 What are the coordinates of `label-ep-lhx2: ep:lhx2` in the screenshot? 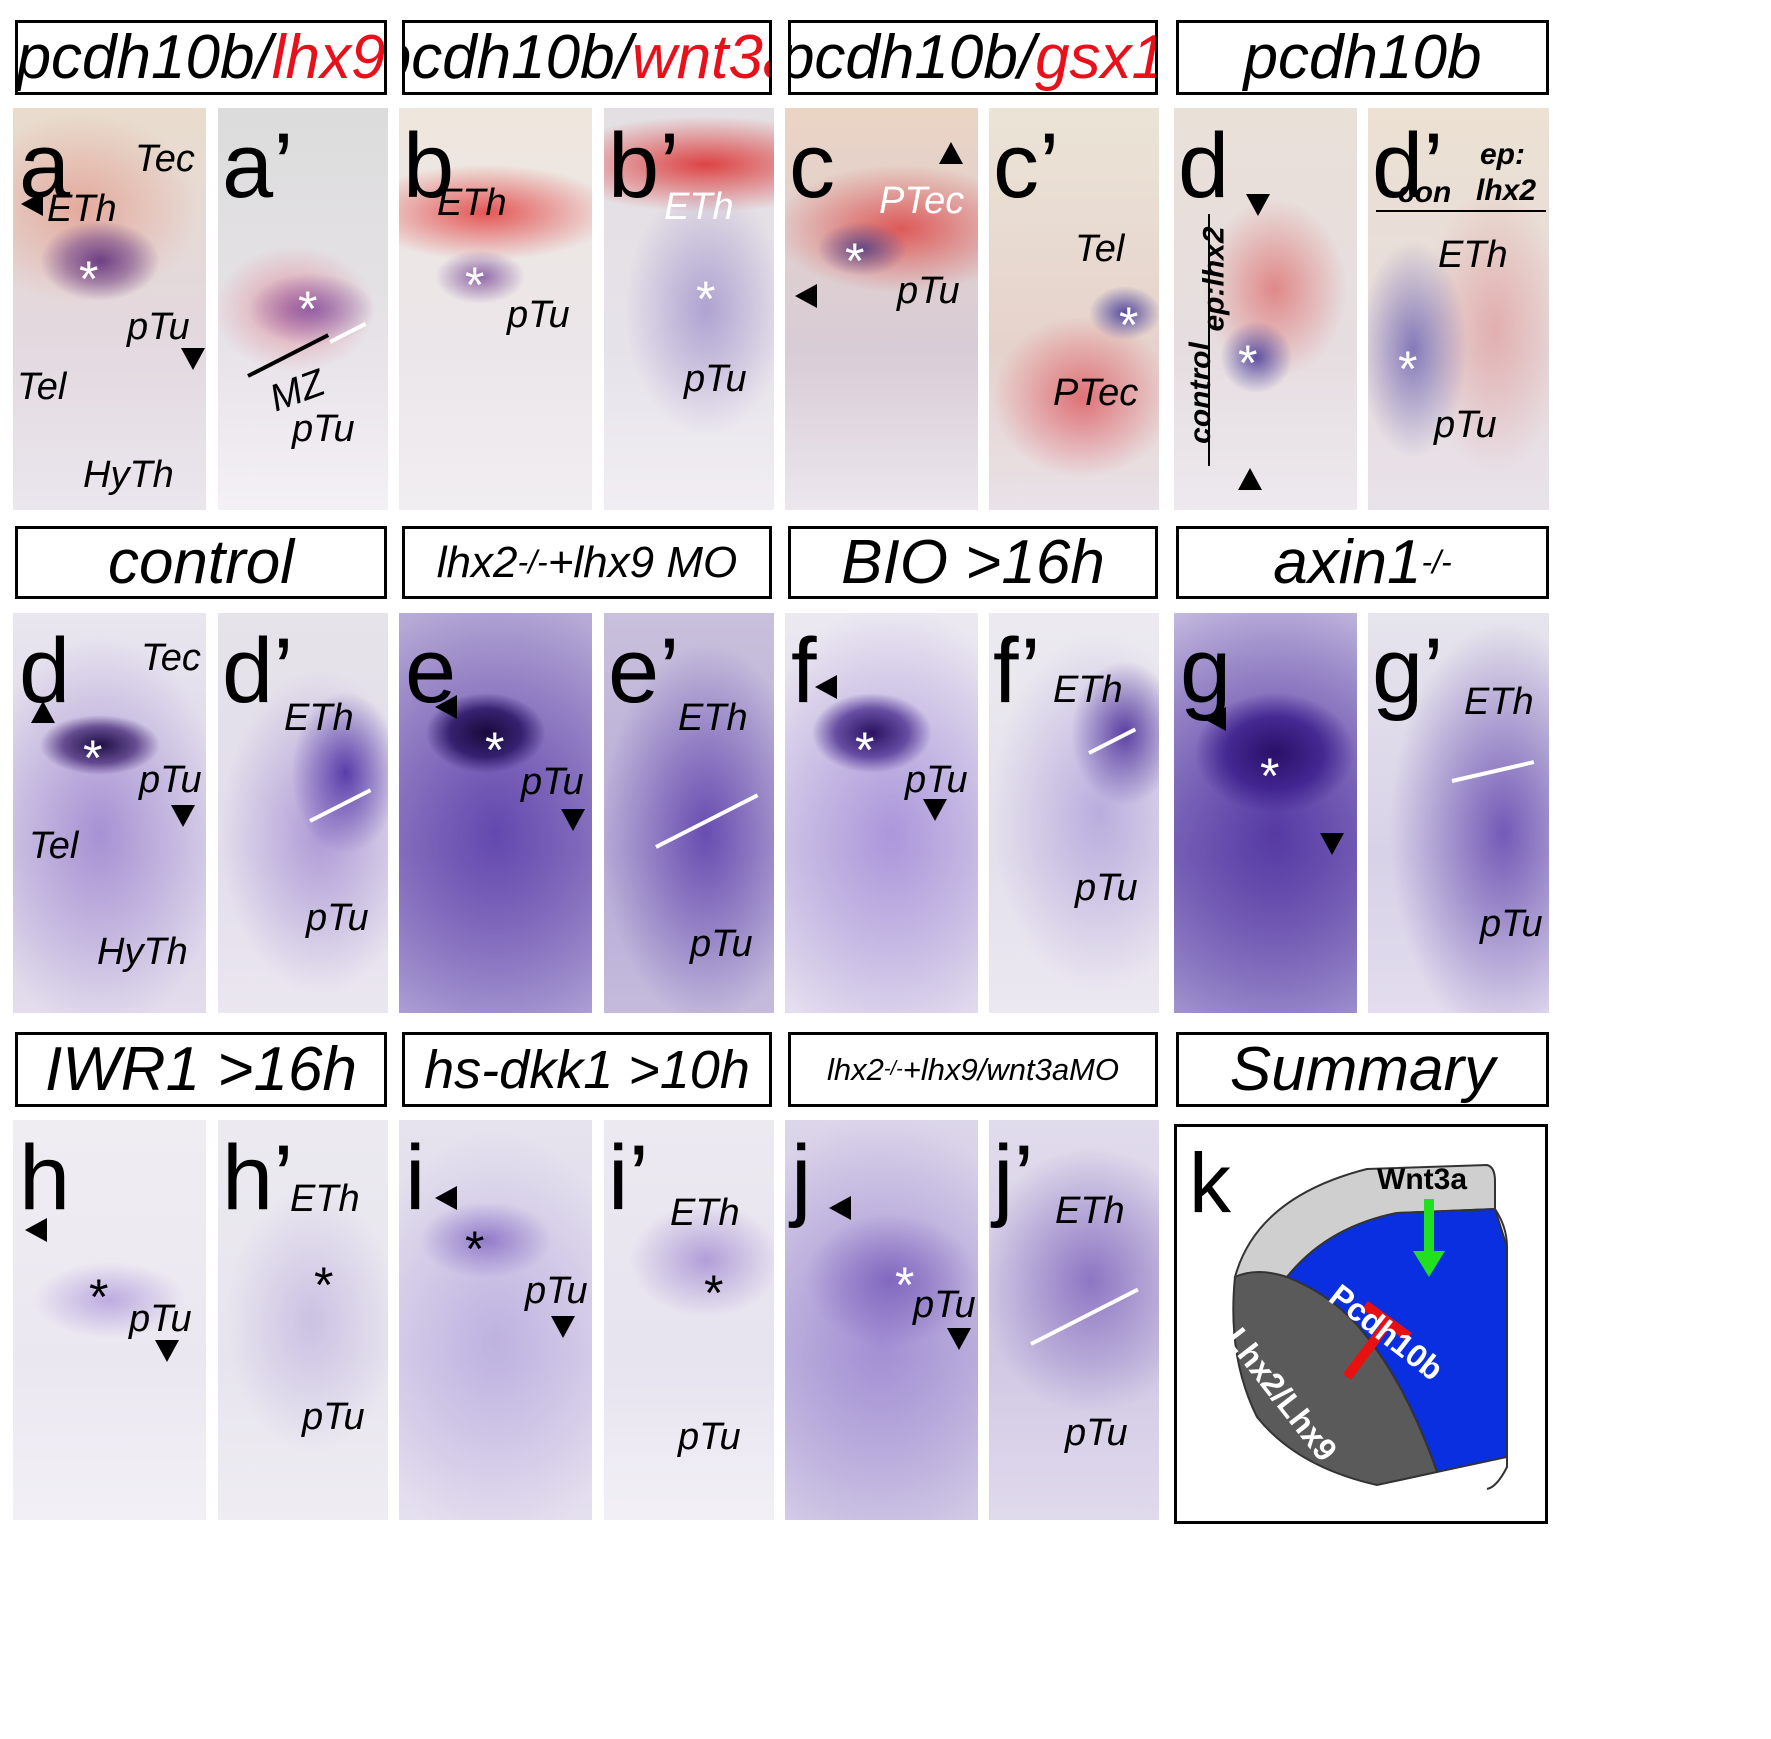 It's located at (1214, 279).